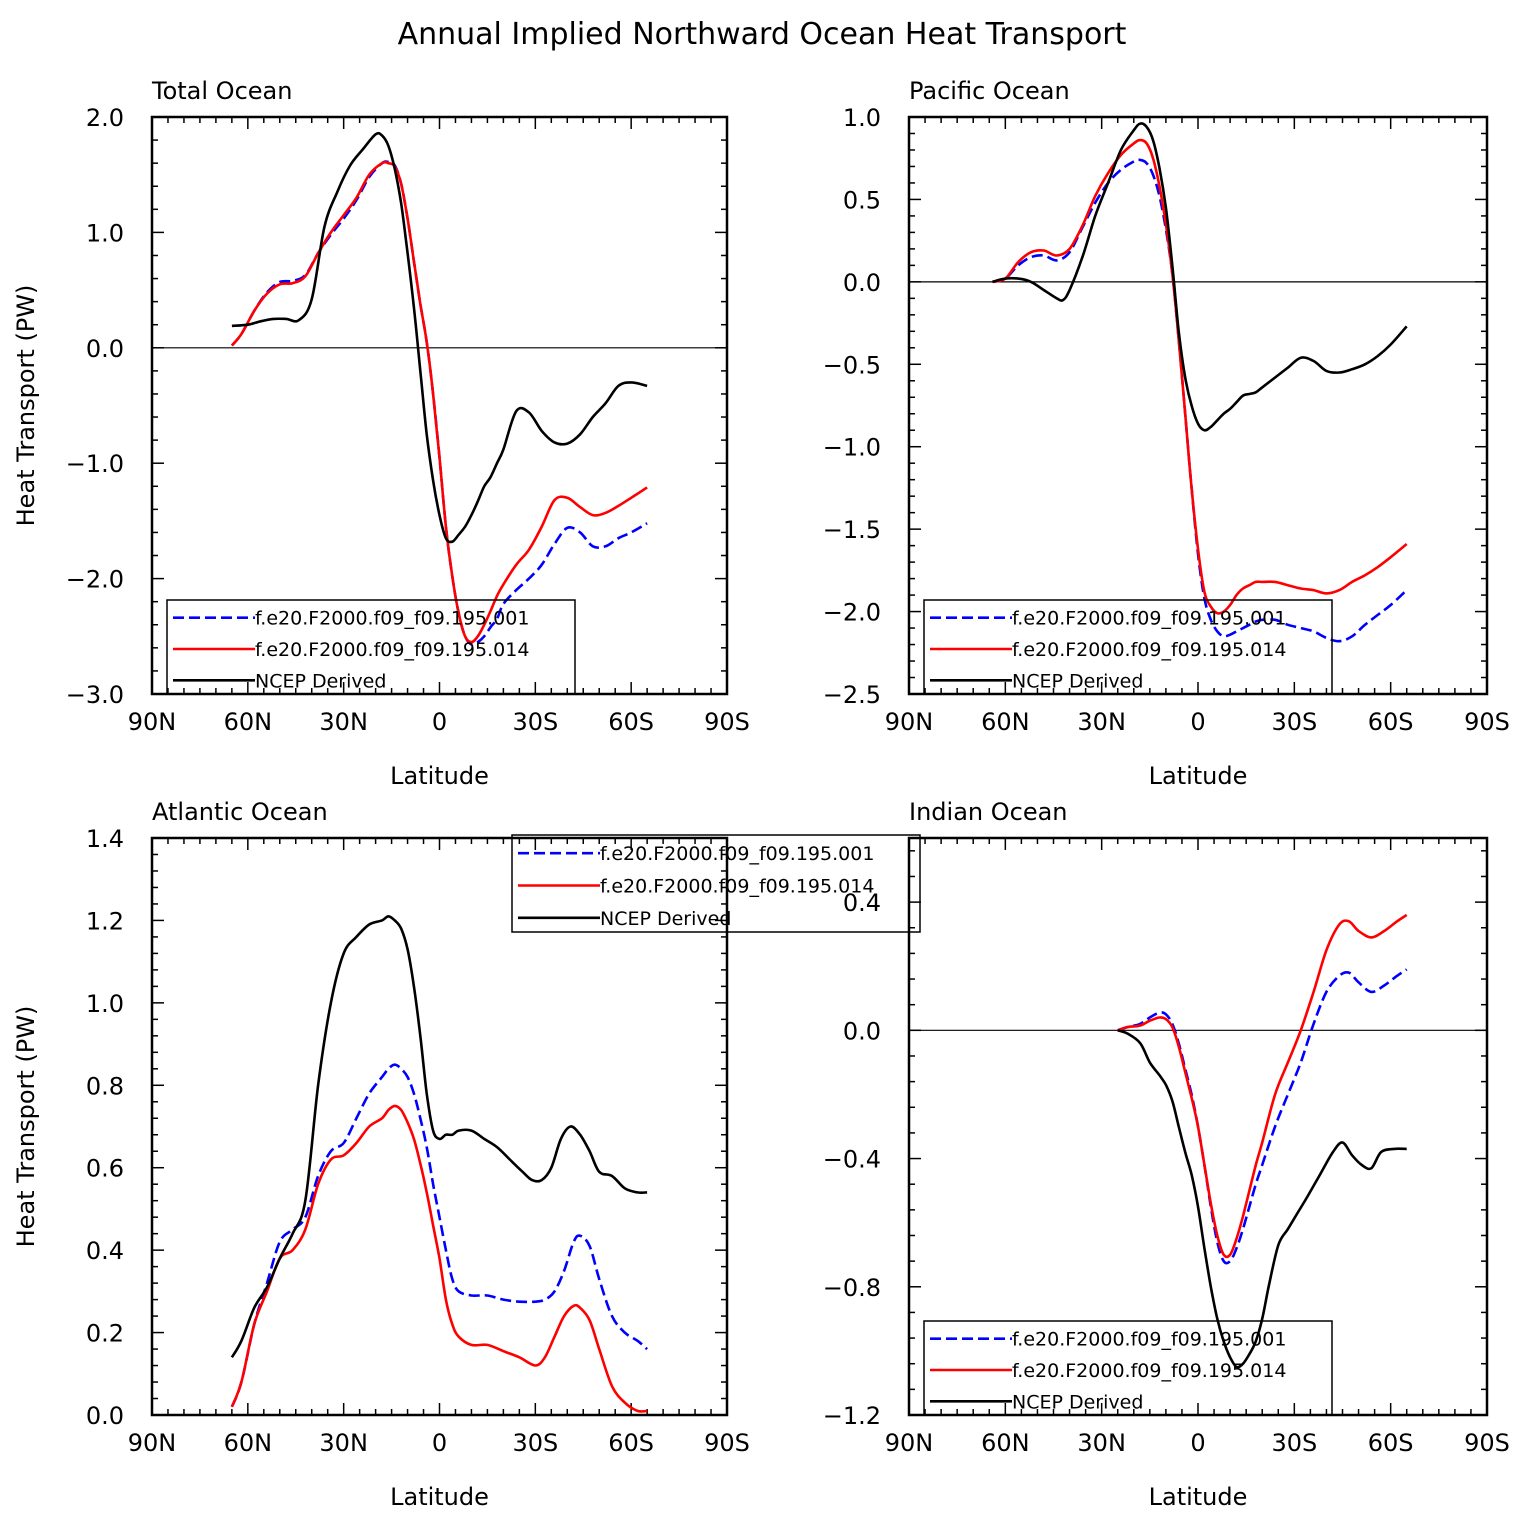 Image resolution: width=1524 pixels, height=1527 pixels. I want to click on y-tick-label: 1.4, so click(105, 839).